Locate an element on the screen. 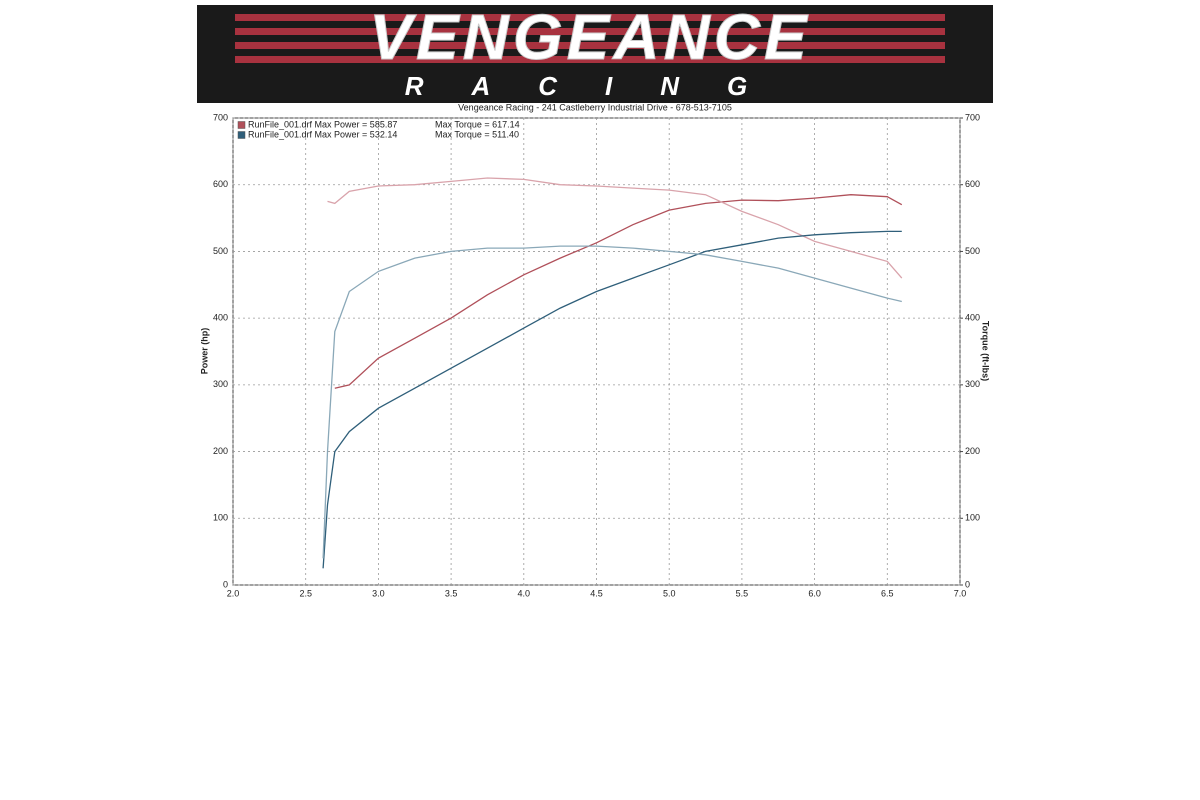  y-tick-label: 200 is located at coordinates (220, 451).